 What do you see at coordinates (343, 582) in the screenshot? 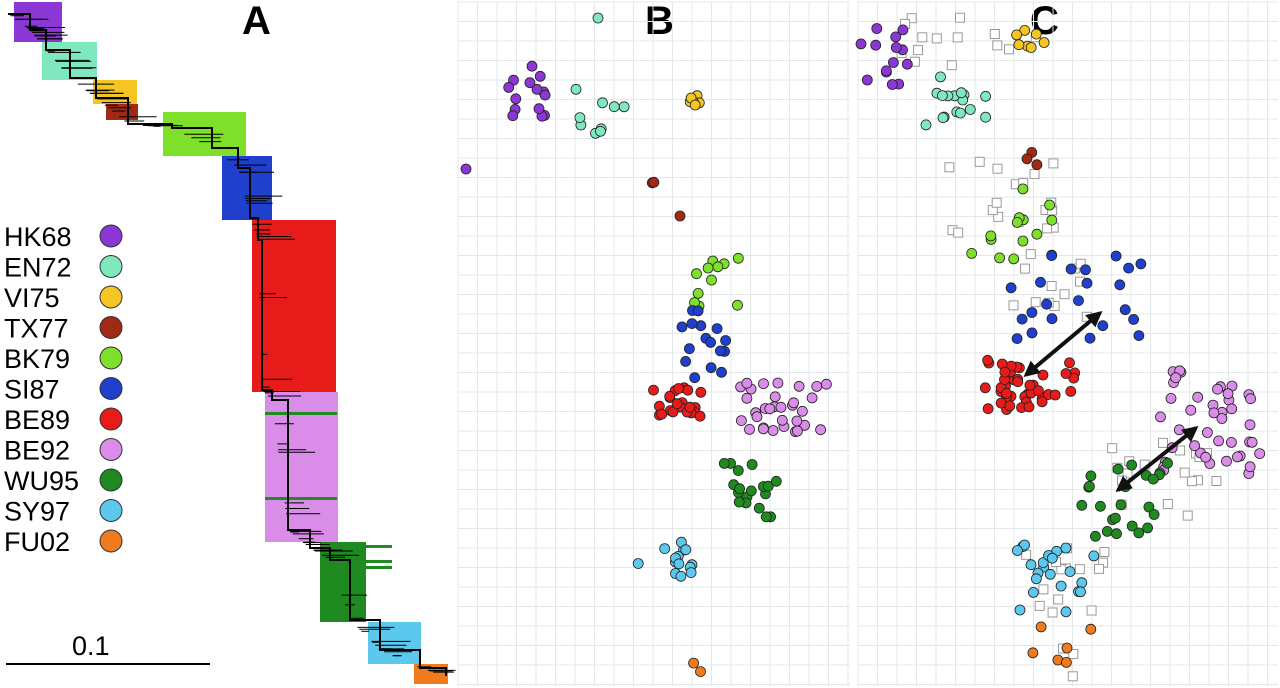
I see `clade-box-wu95` at bounding box center [343, 582].